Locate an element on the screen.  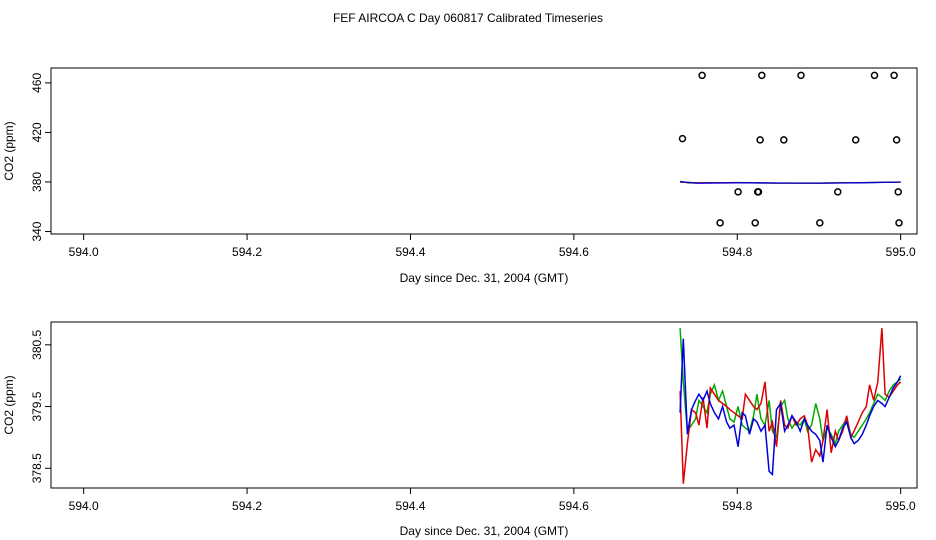
bottom-x-axis-label: Day since Dec. 31, 2004 (GMT) is located at coordinates (484, 531).